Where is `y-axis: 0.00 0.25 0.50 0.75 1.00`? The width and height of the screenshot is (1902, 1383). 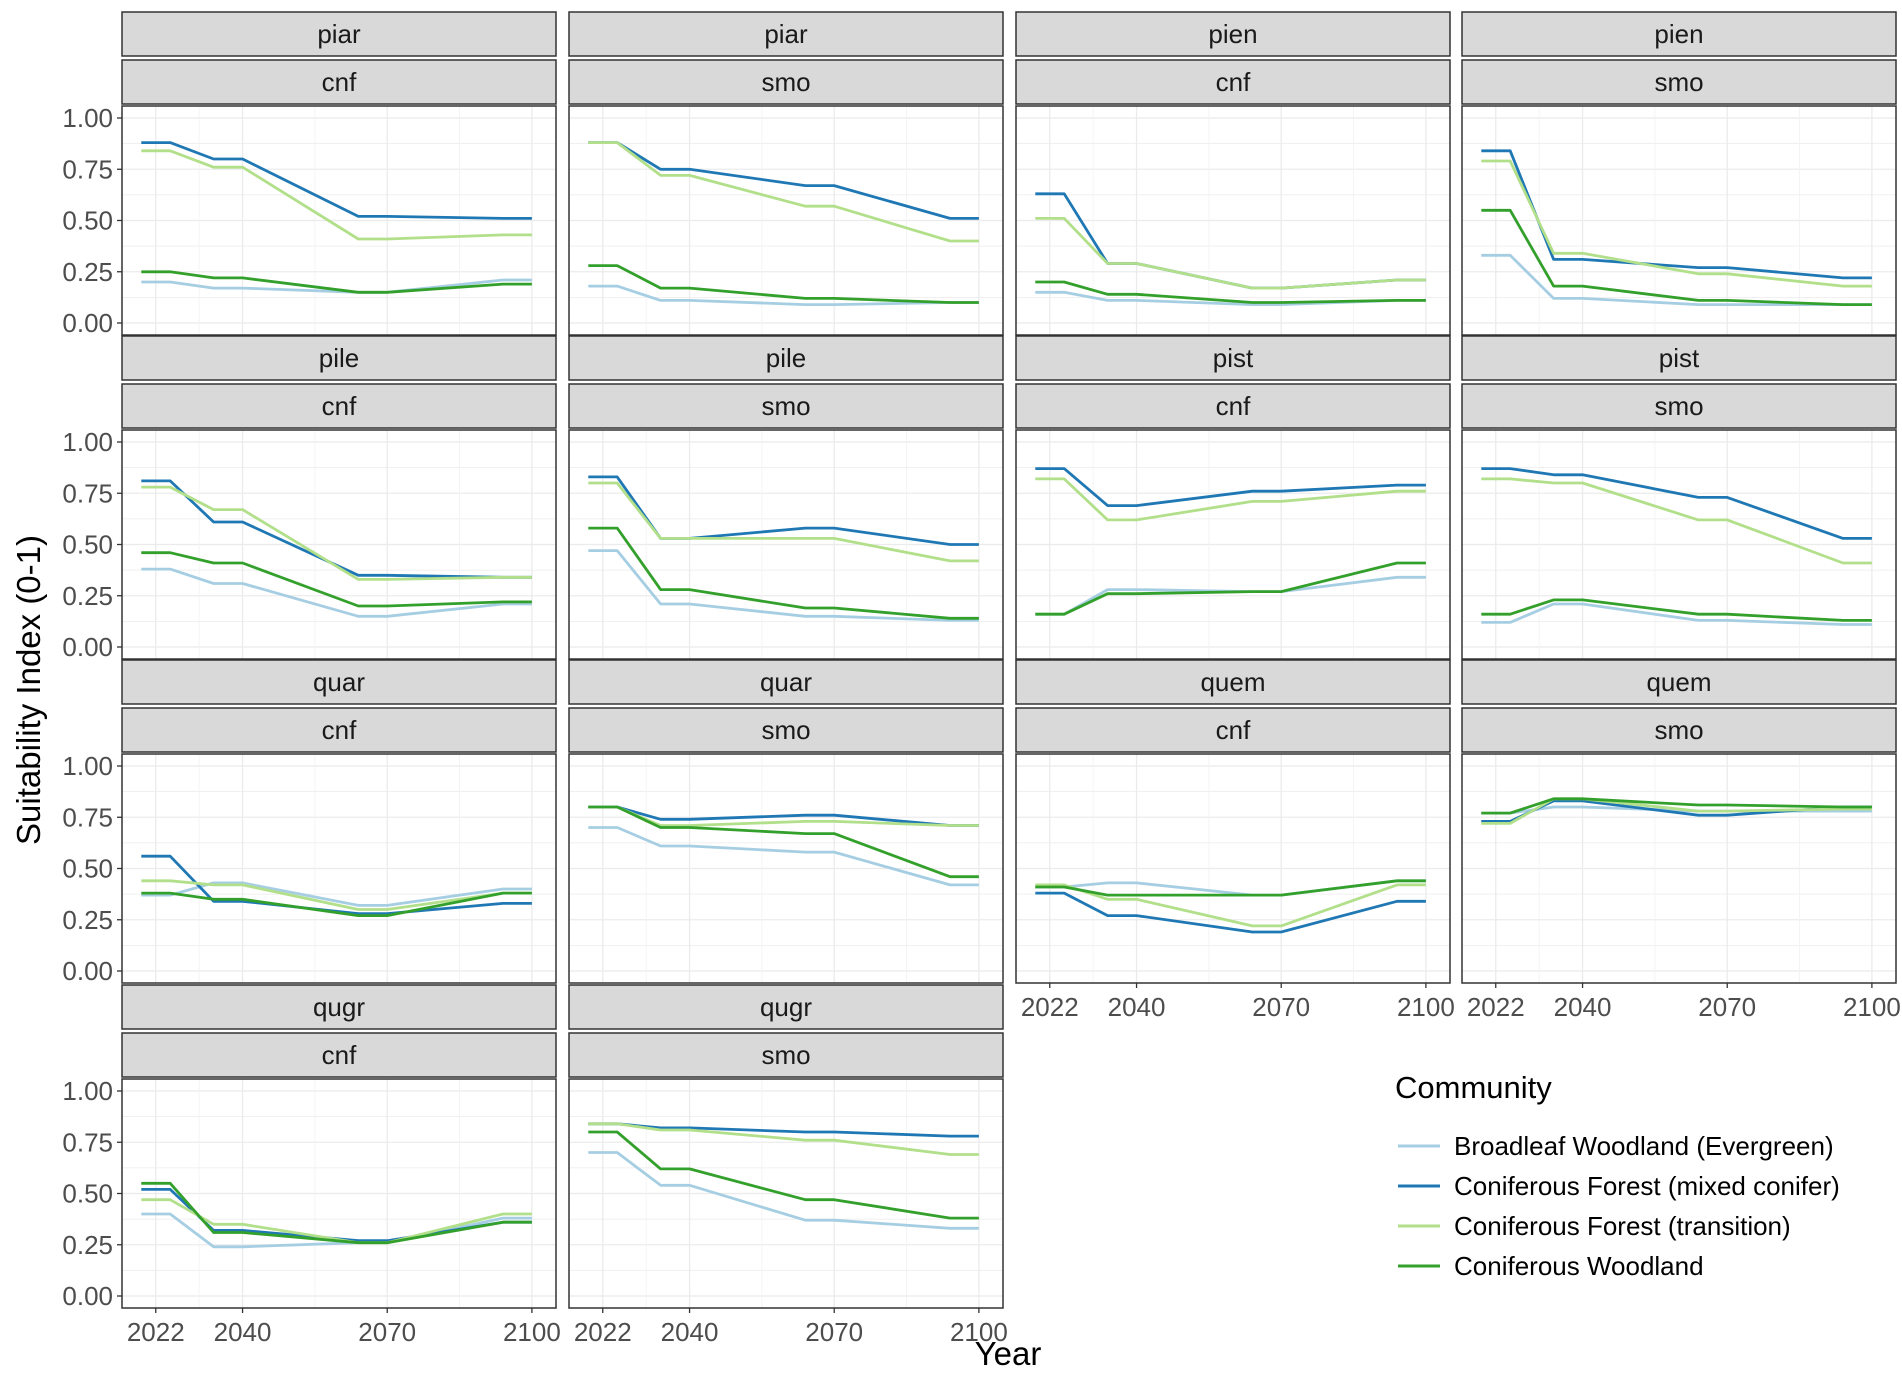 y-axis: 0.00 0.25 0.50 0.75 1.00 is located at coordinates (92, 868).